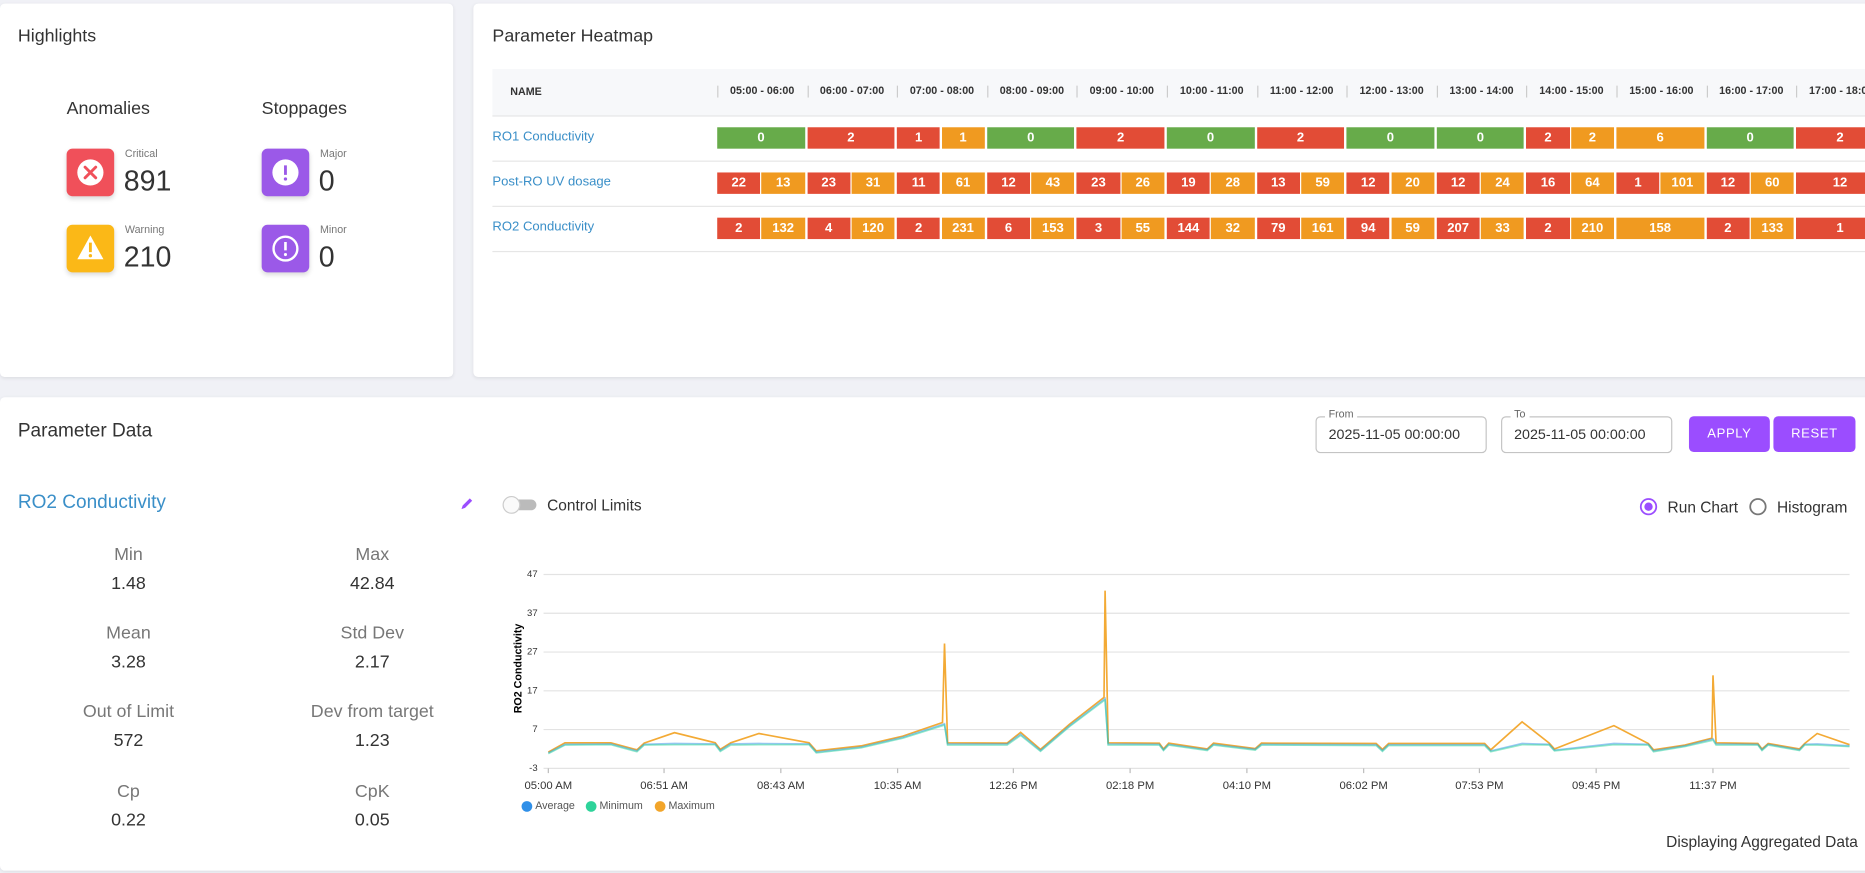 The width and height of the screenshot is (1865, 873). Describe the element at coordinates (1592, 228) in the screenshot. I see `heat-cell: 210` at that location.